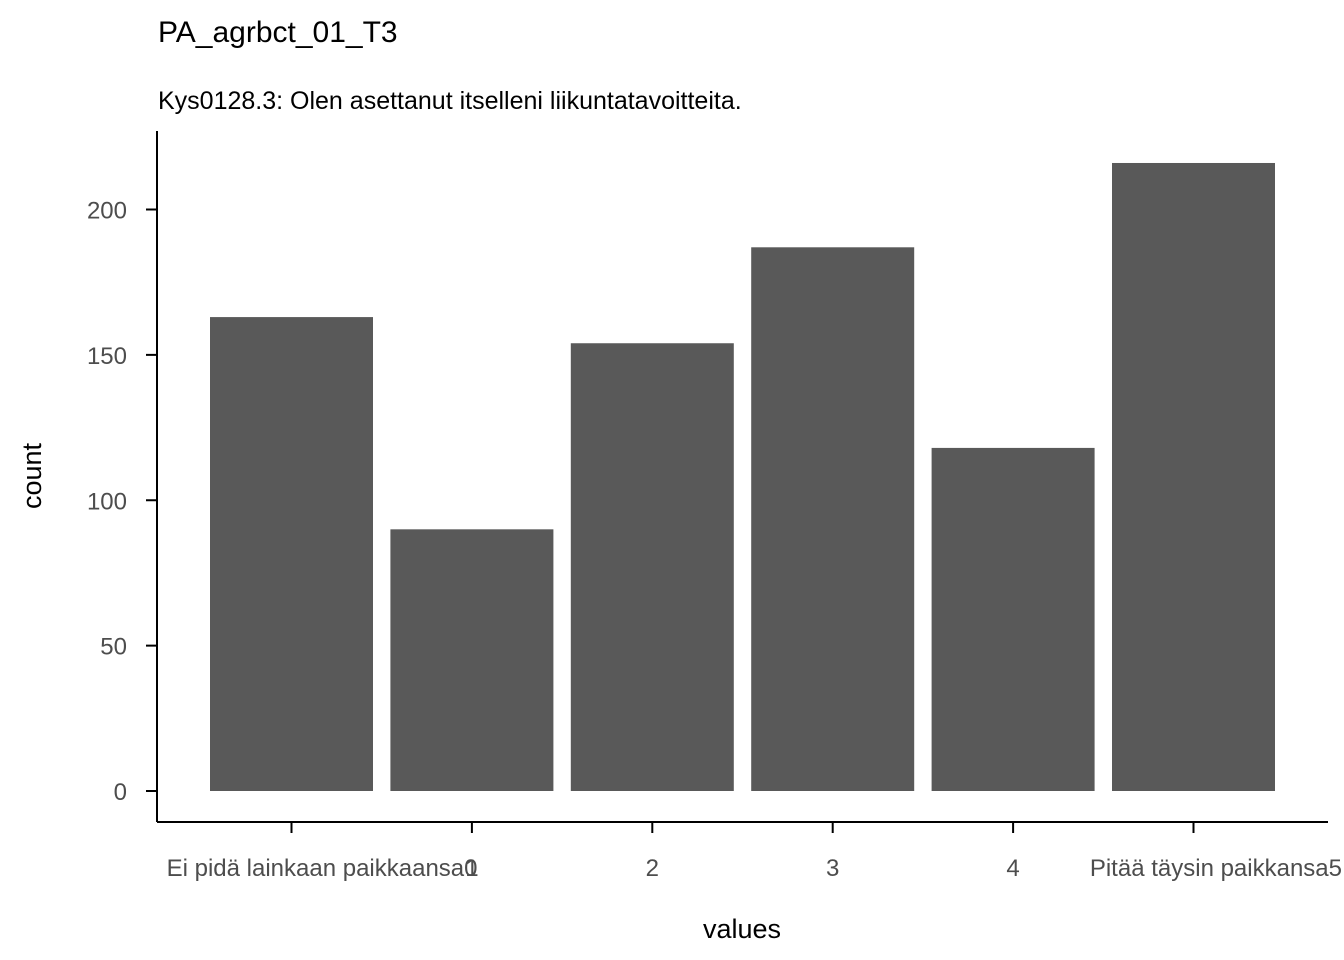 This screenshot has height=960, width=1344. What do you see at coordinates (107, 356) in the screenshot?
I see `y-tick-label: 150` at bounding box center [107, 356].